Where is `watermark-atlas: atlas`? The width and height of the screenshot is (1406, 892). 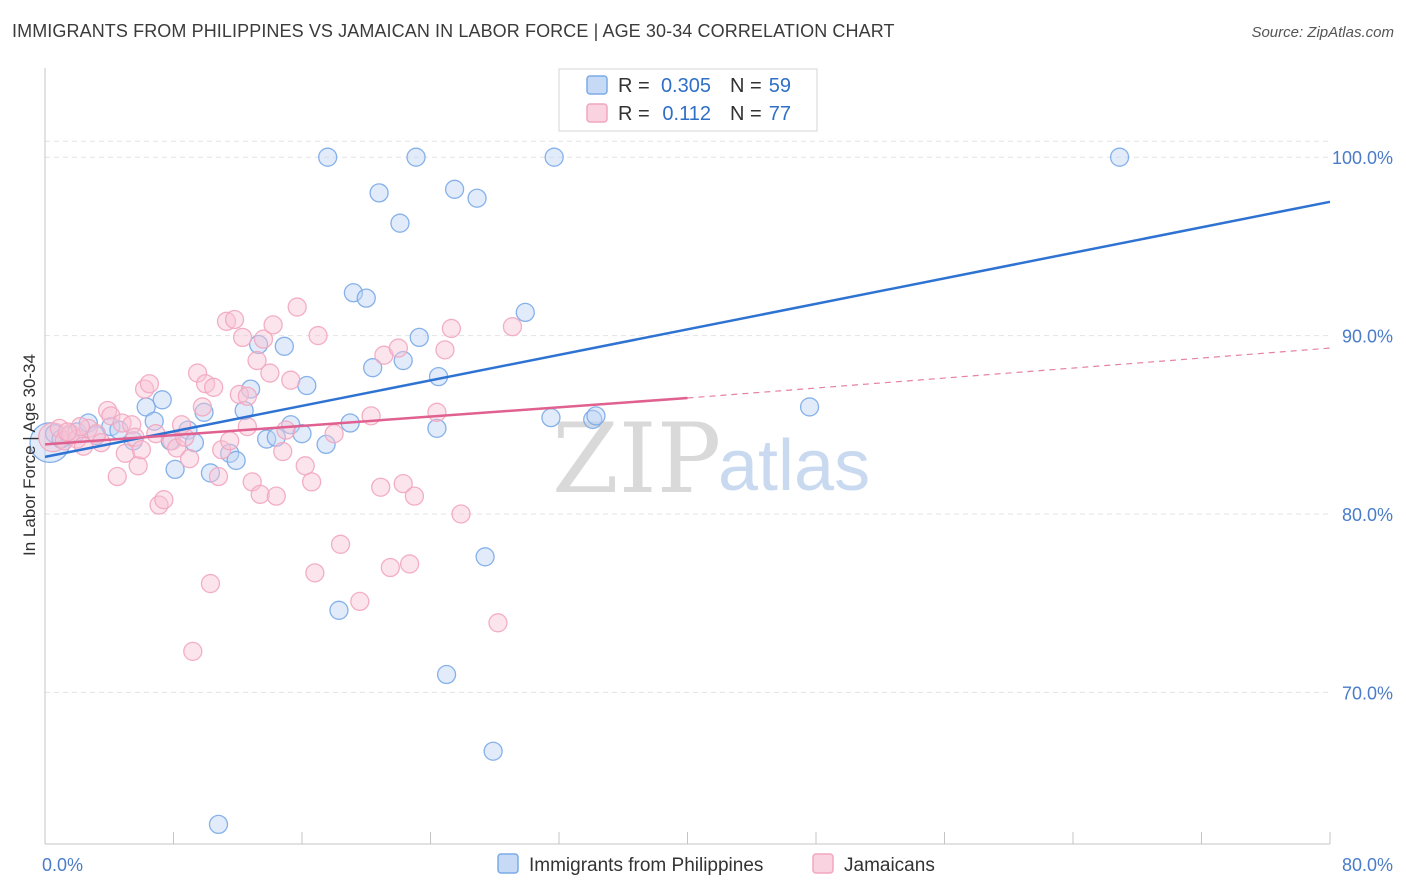 watermark-atlas: atlas is located at coordinates (794, 466).